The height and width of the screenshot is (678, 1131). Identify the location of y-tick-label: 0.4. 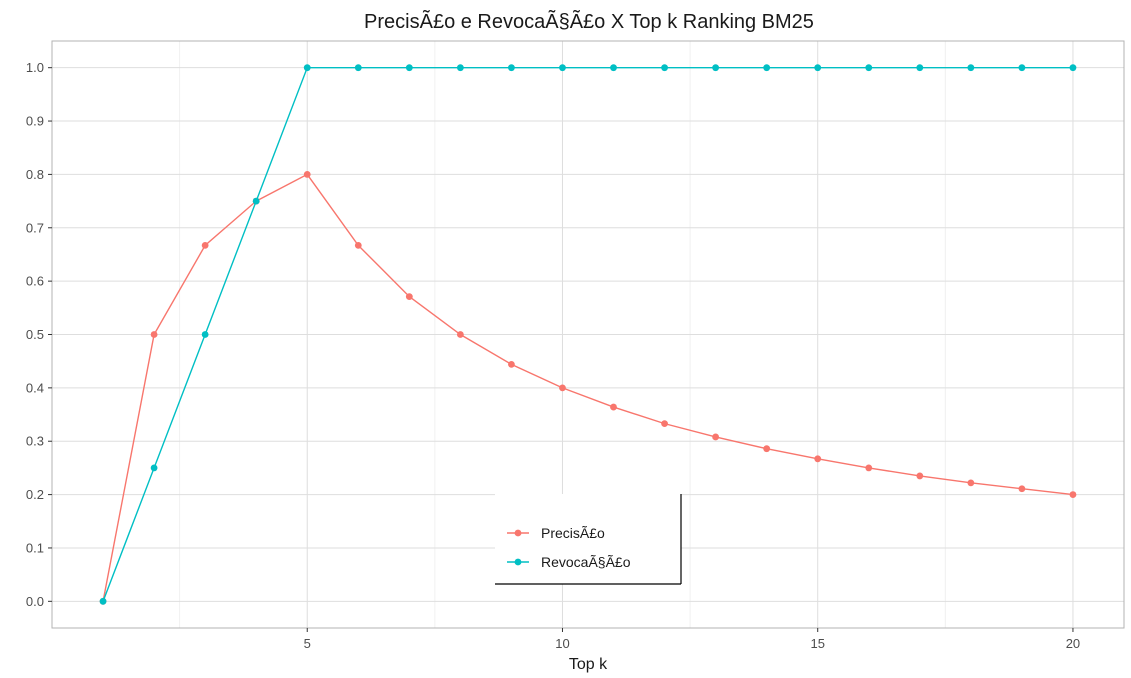
(35, 387).